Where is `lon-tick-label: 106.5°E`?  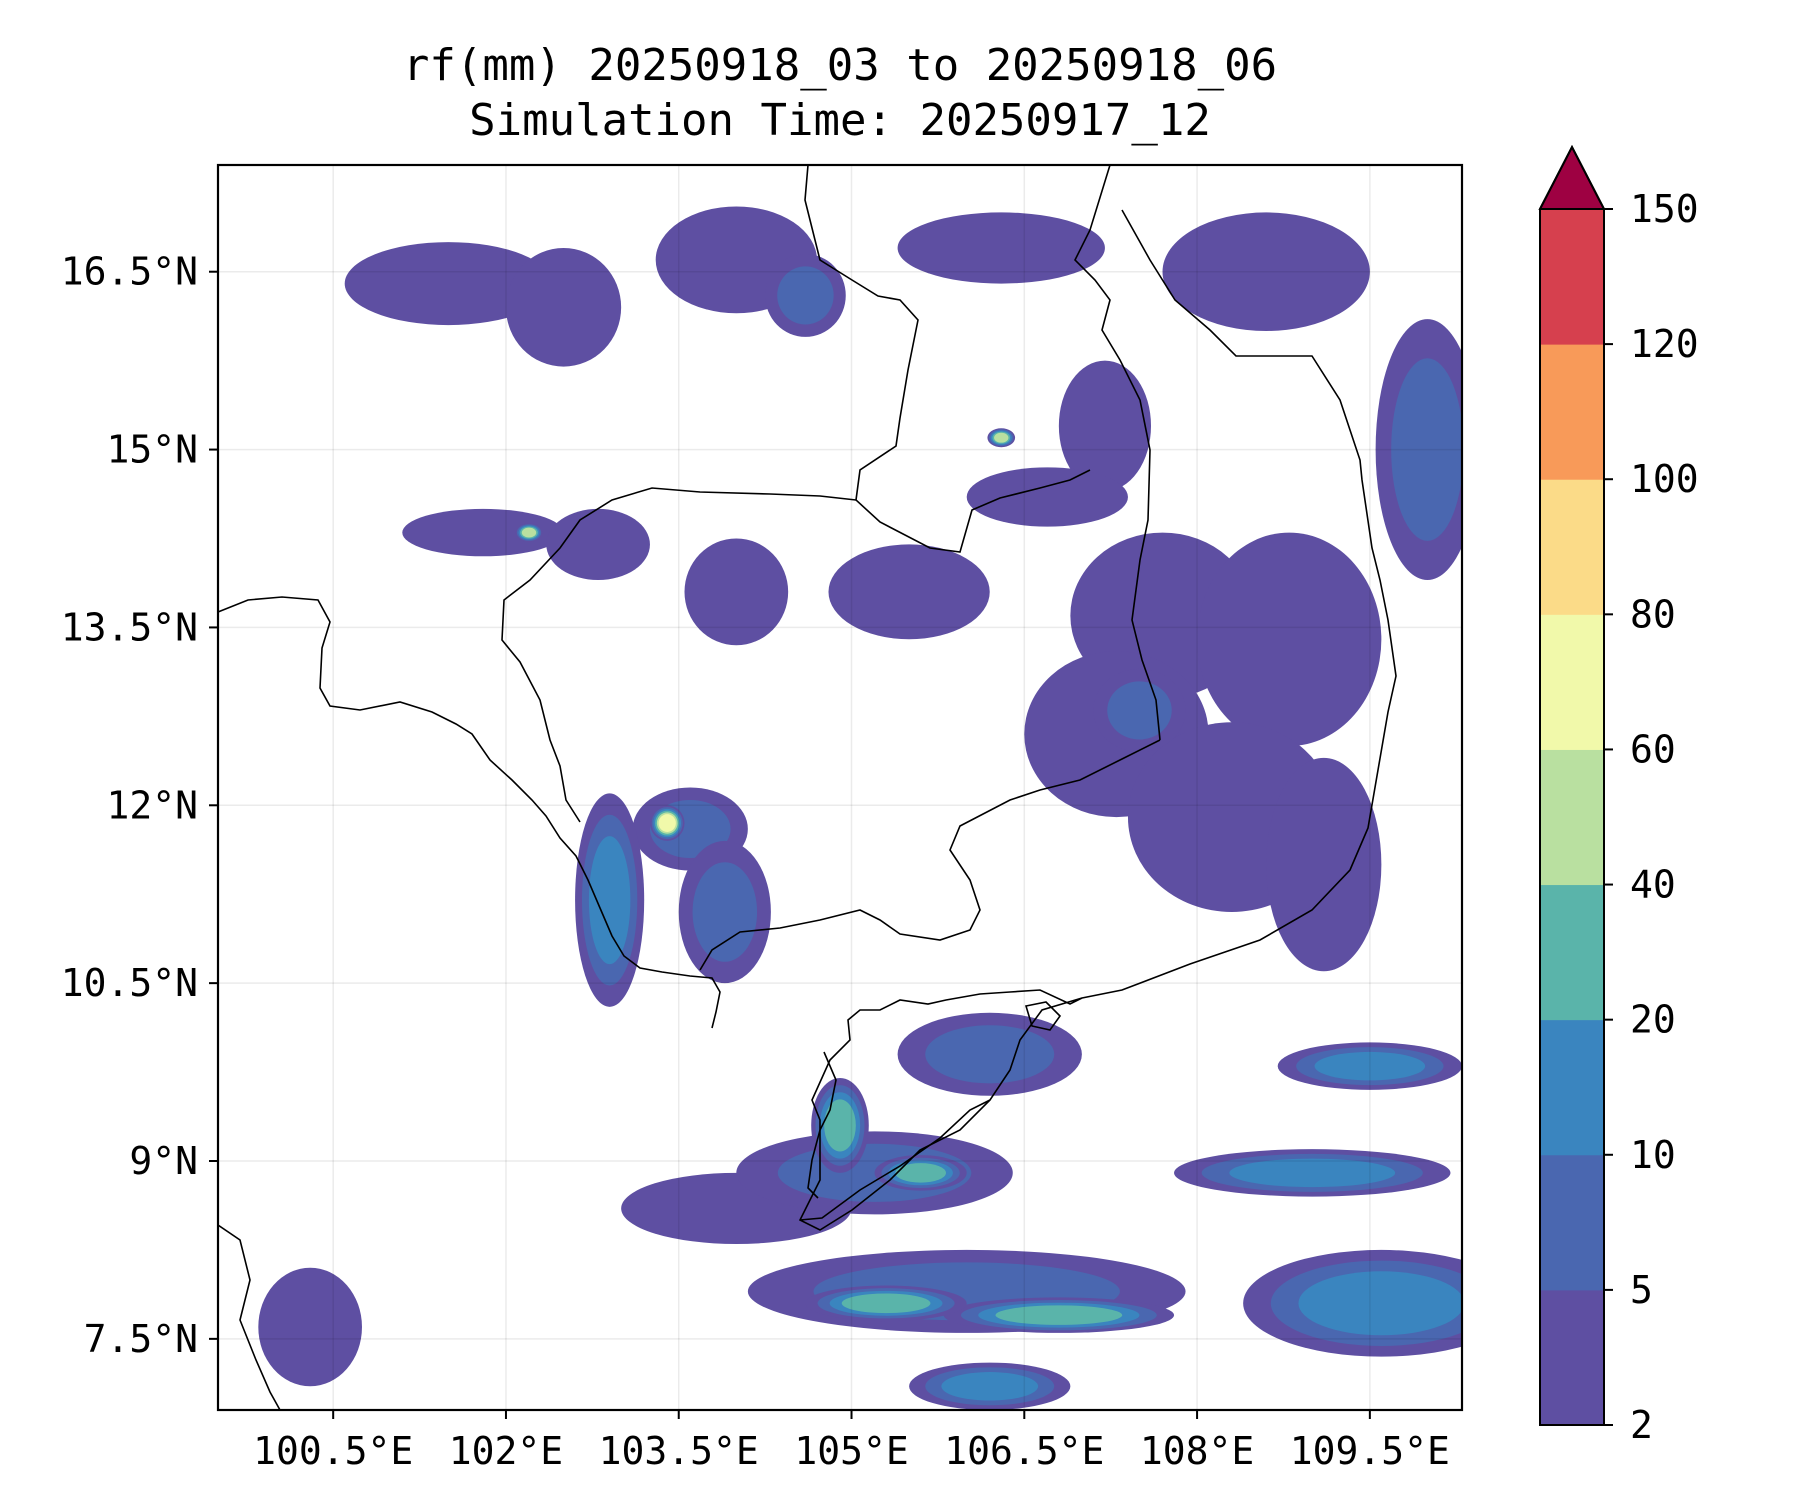
lon-tick-label: 106.5°E is located at coordinates (1024, 1451).